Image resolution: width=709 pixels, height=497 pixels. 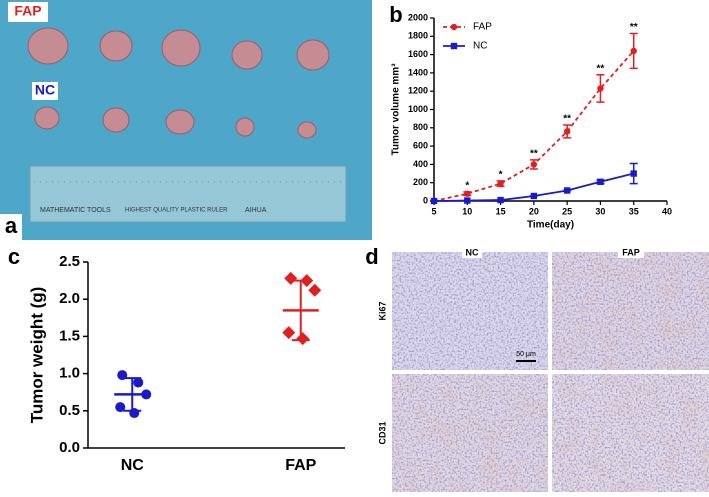 I want to click on scale-bar-label: 50 μm, so click(x=526, y=354).